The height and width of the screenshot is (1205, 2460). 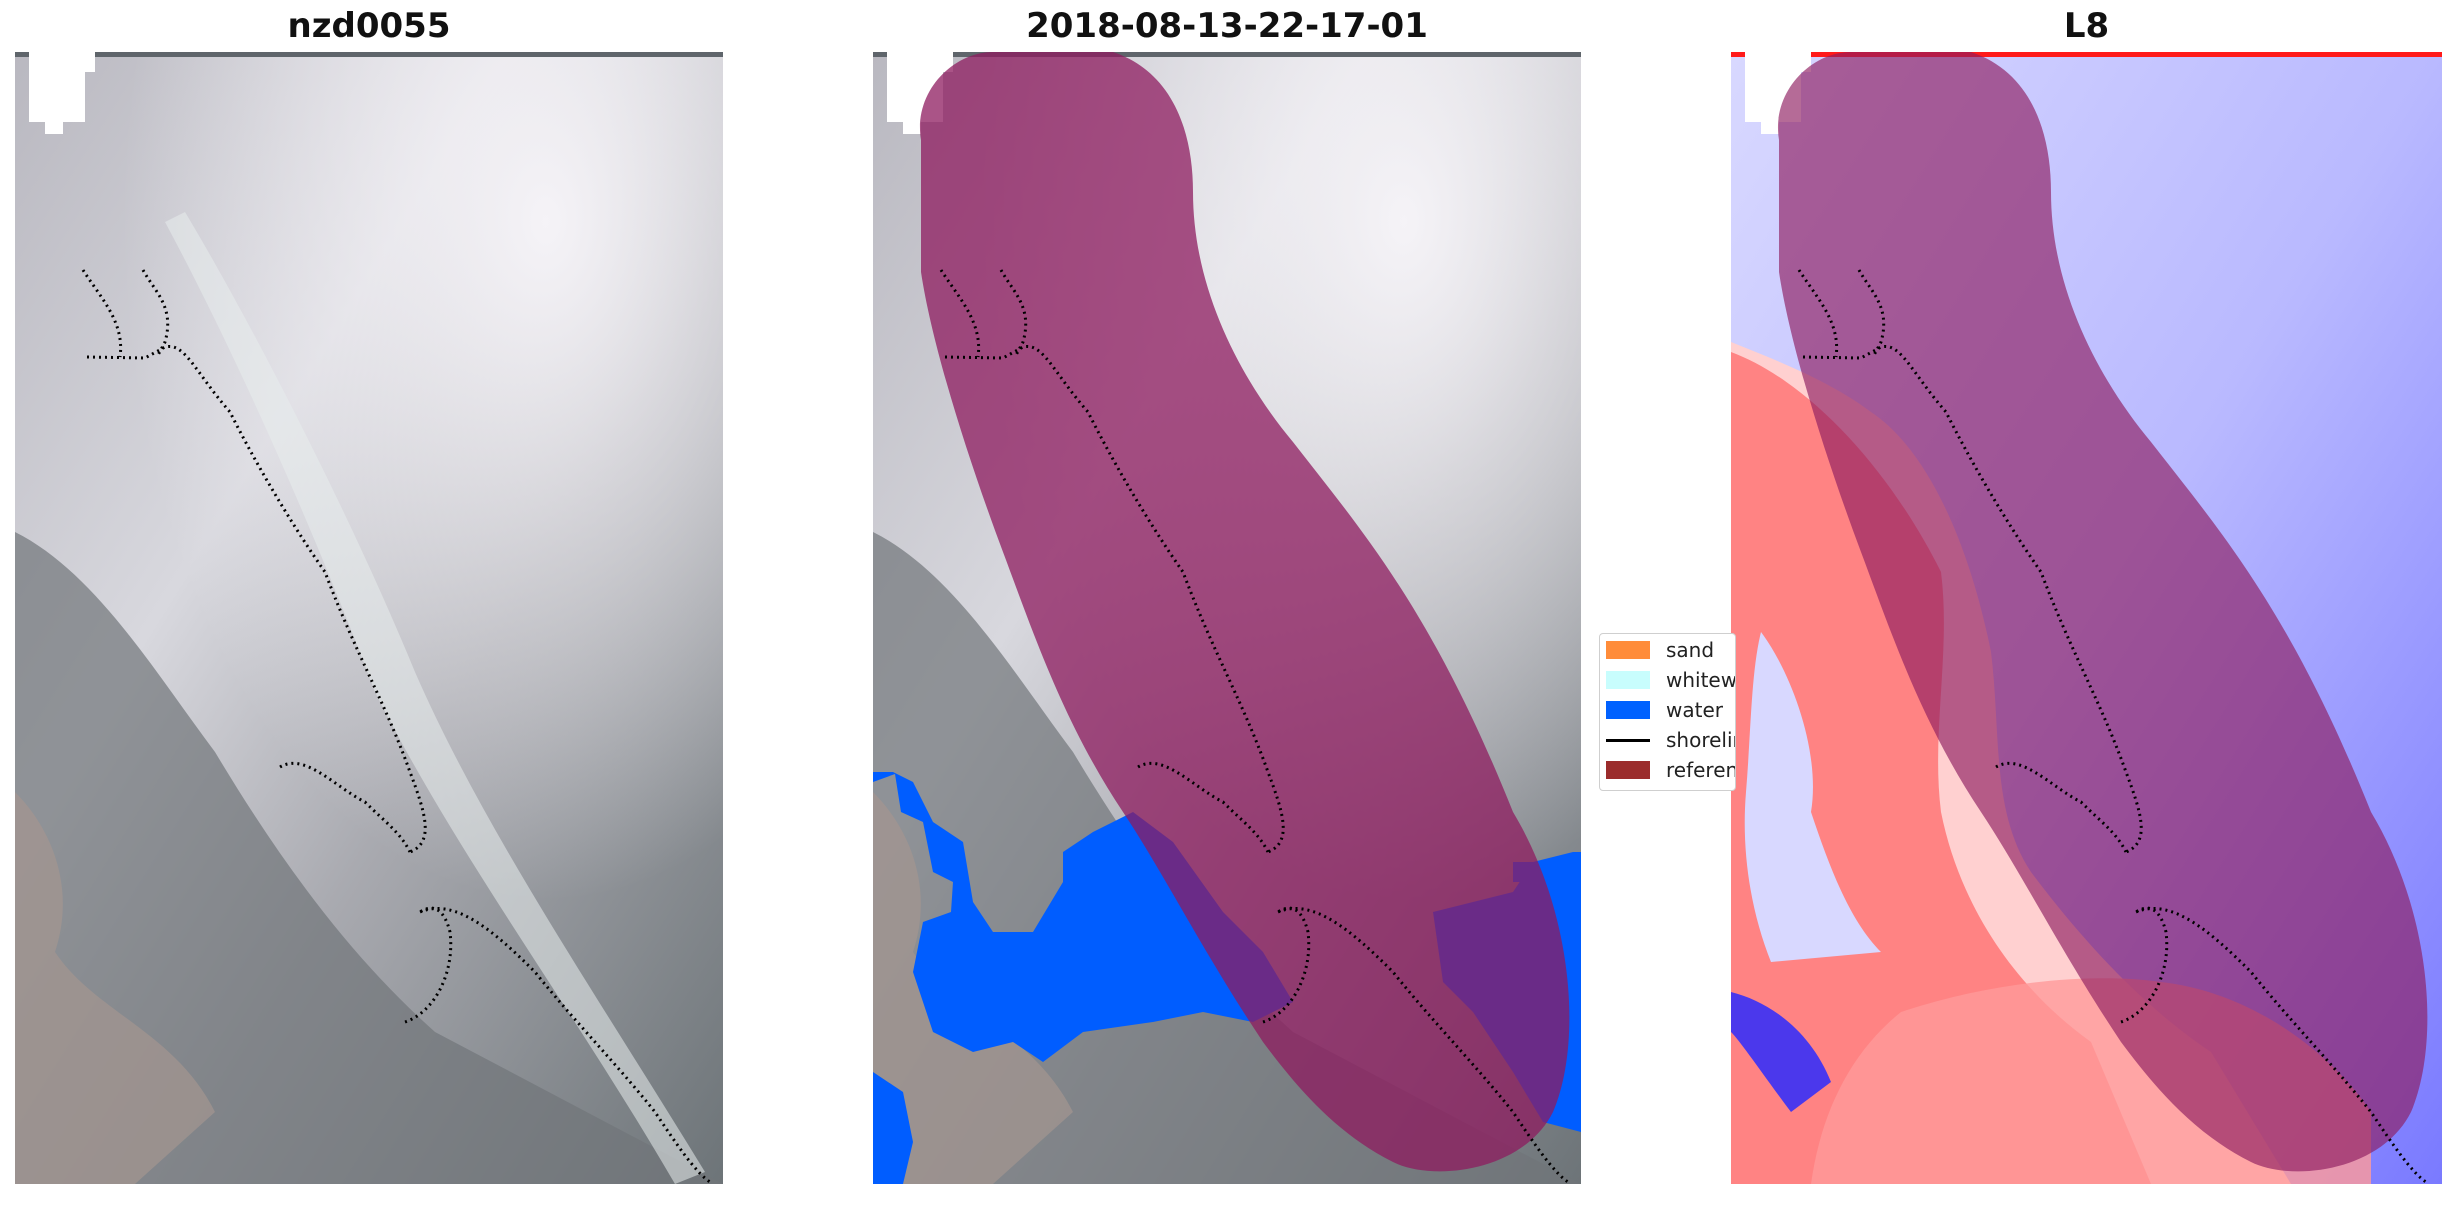 I want to click on panel-title-classified: 2018-08-13-22-17-01, so click(x=1227, y=26).